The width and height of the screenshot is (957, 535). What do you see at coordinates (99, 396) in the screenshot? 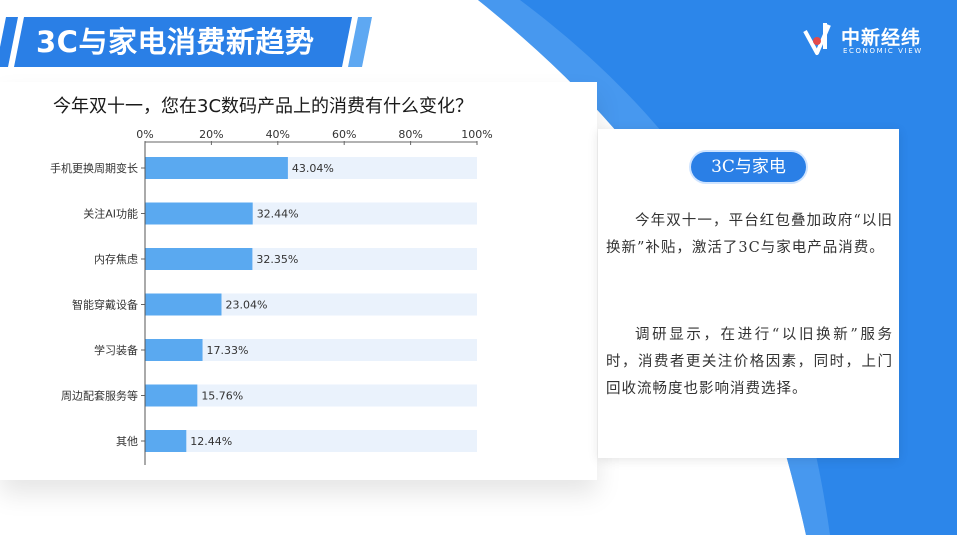
I see `category-label: 周边配套服务等` at bounding box center [99, 396].